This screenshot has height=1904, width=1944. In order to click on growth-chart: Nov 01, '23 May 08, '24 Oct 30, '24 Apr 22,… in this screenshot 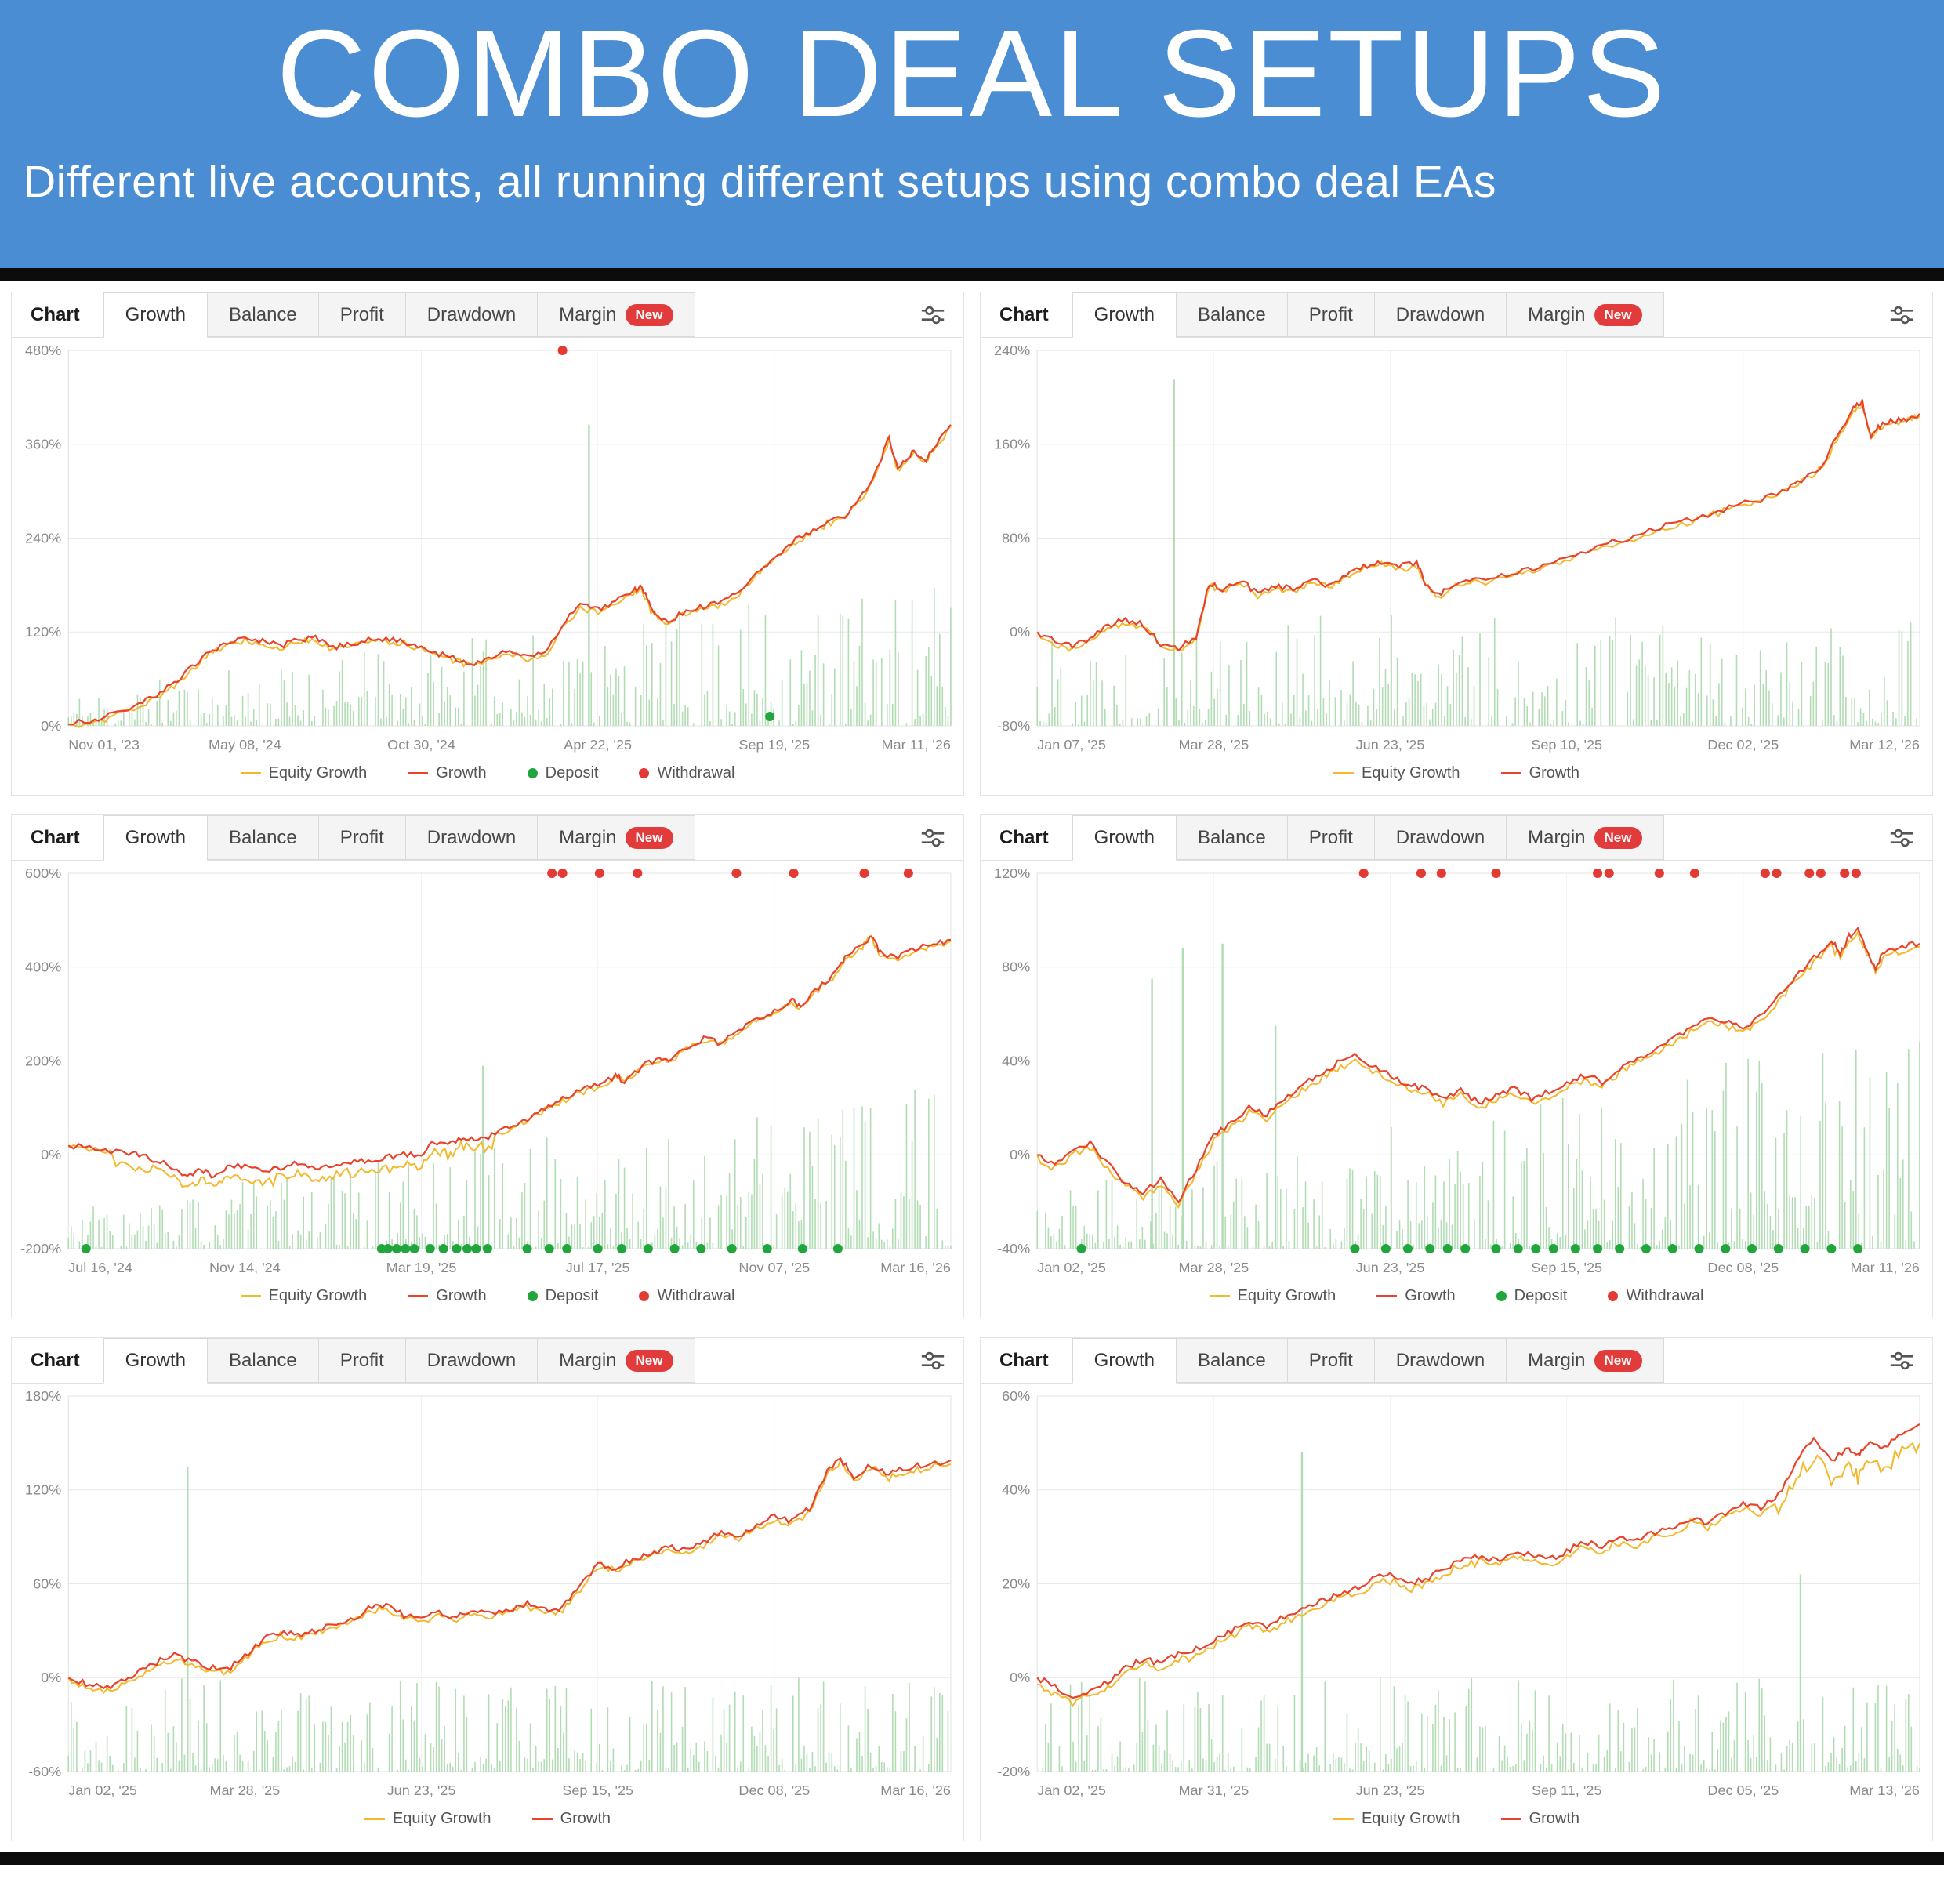, I will do `click(488, 548)`.